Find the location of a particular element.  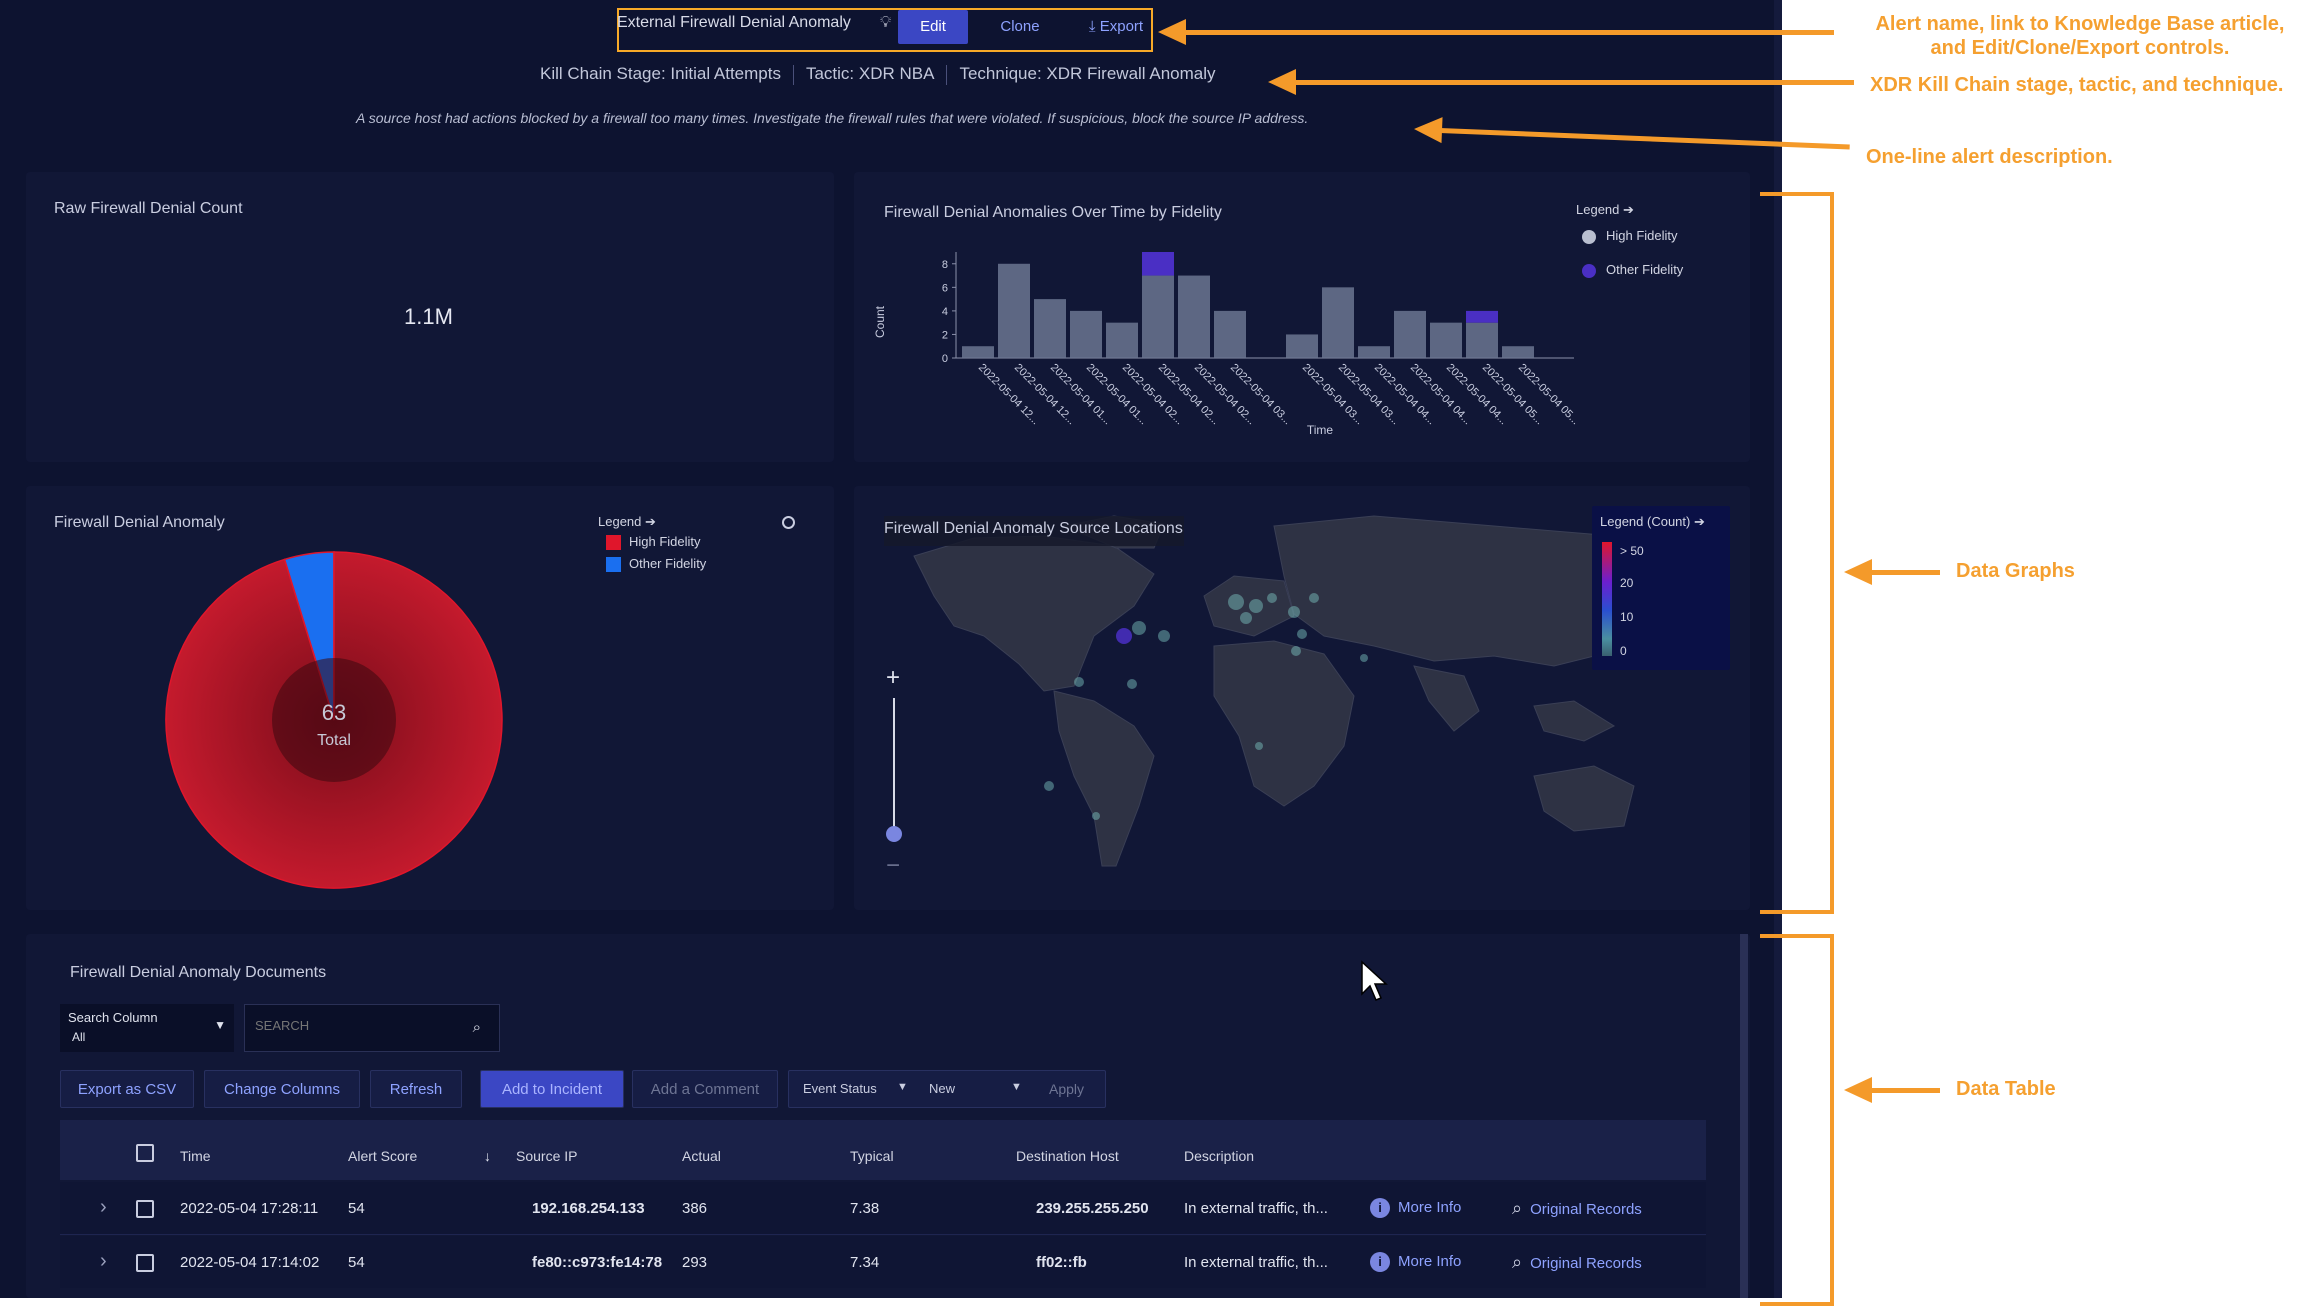

sort-arrow-icon: ↓ is located at coordinates (487, 1156).